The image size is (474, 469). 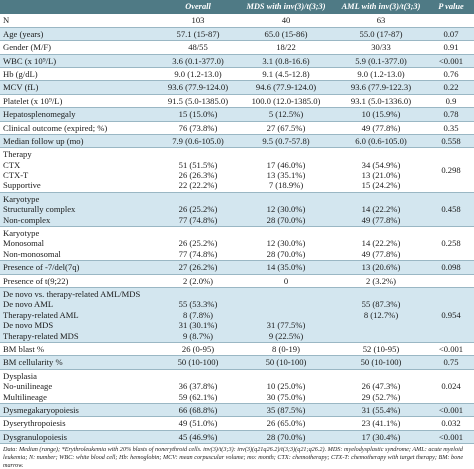 What do you see at coordinates (41, 409) in the screenshot?
I see `cell-line: Dysmegakaryopoiesis` at bounding box center [41, 409].